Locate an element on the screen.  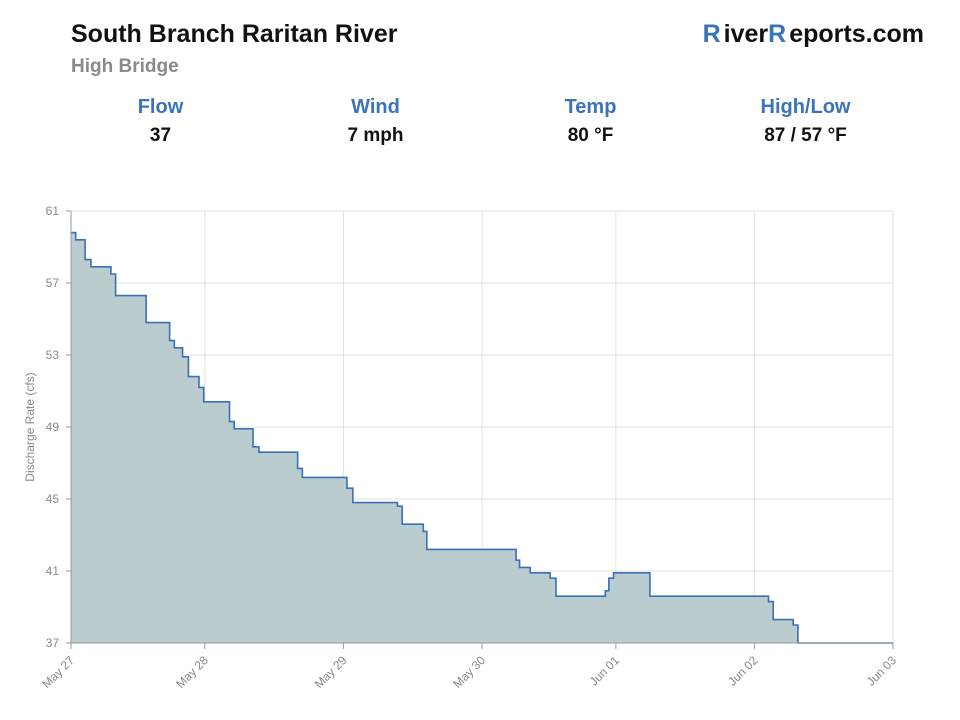
subtitle: High Bridge is located at coordinates (125, 66).